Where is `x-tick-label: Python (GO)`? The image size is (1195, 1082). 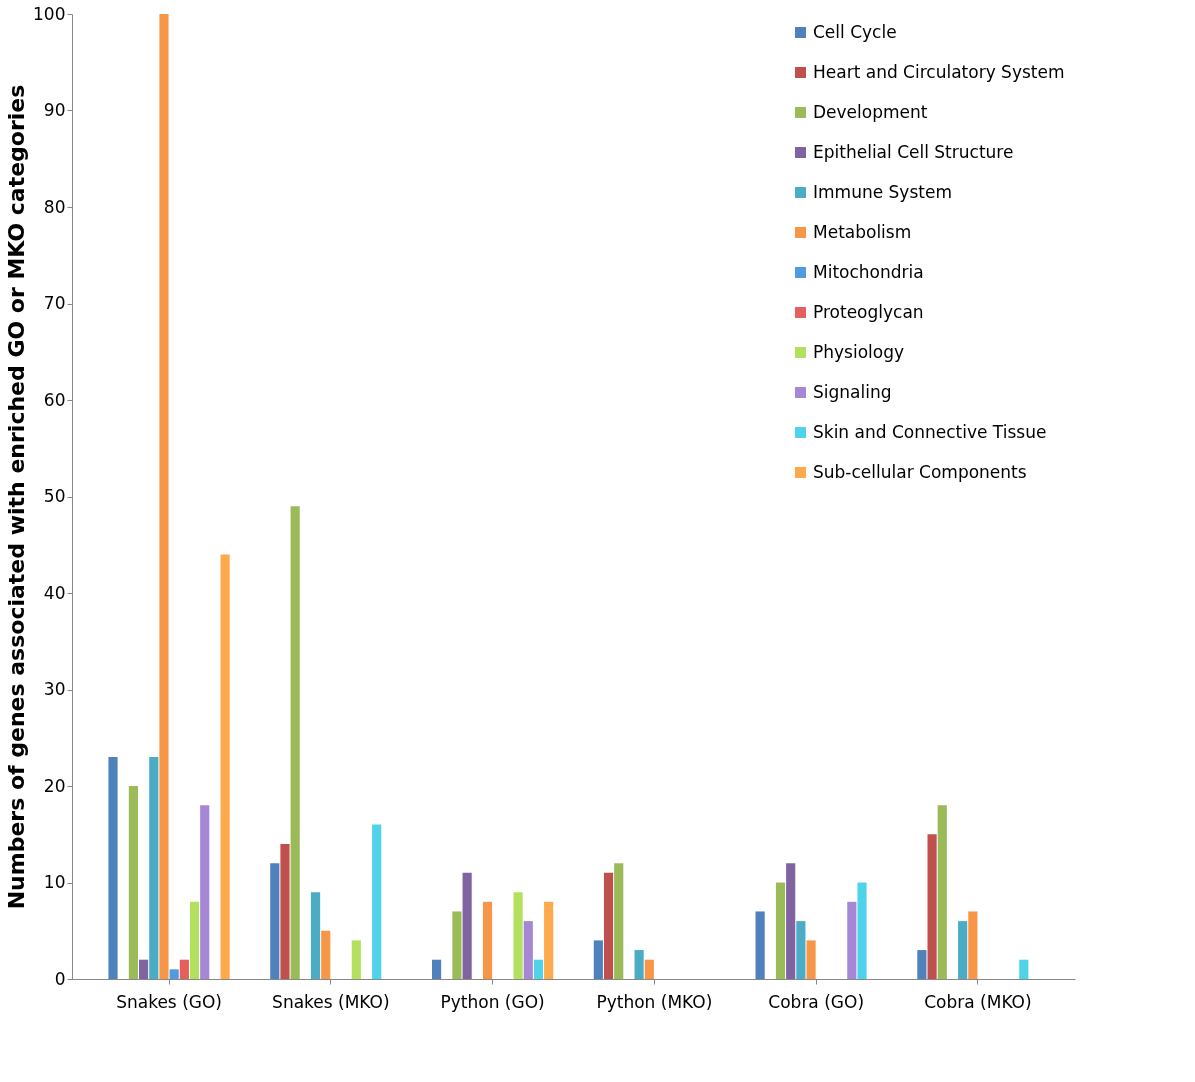 x-tick-label: Python (GO) is located at coordinates (492, 1001).